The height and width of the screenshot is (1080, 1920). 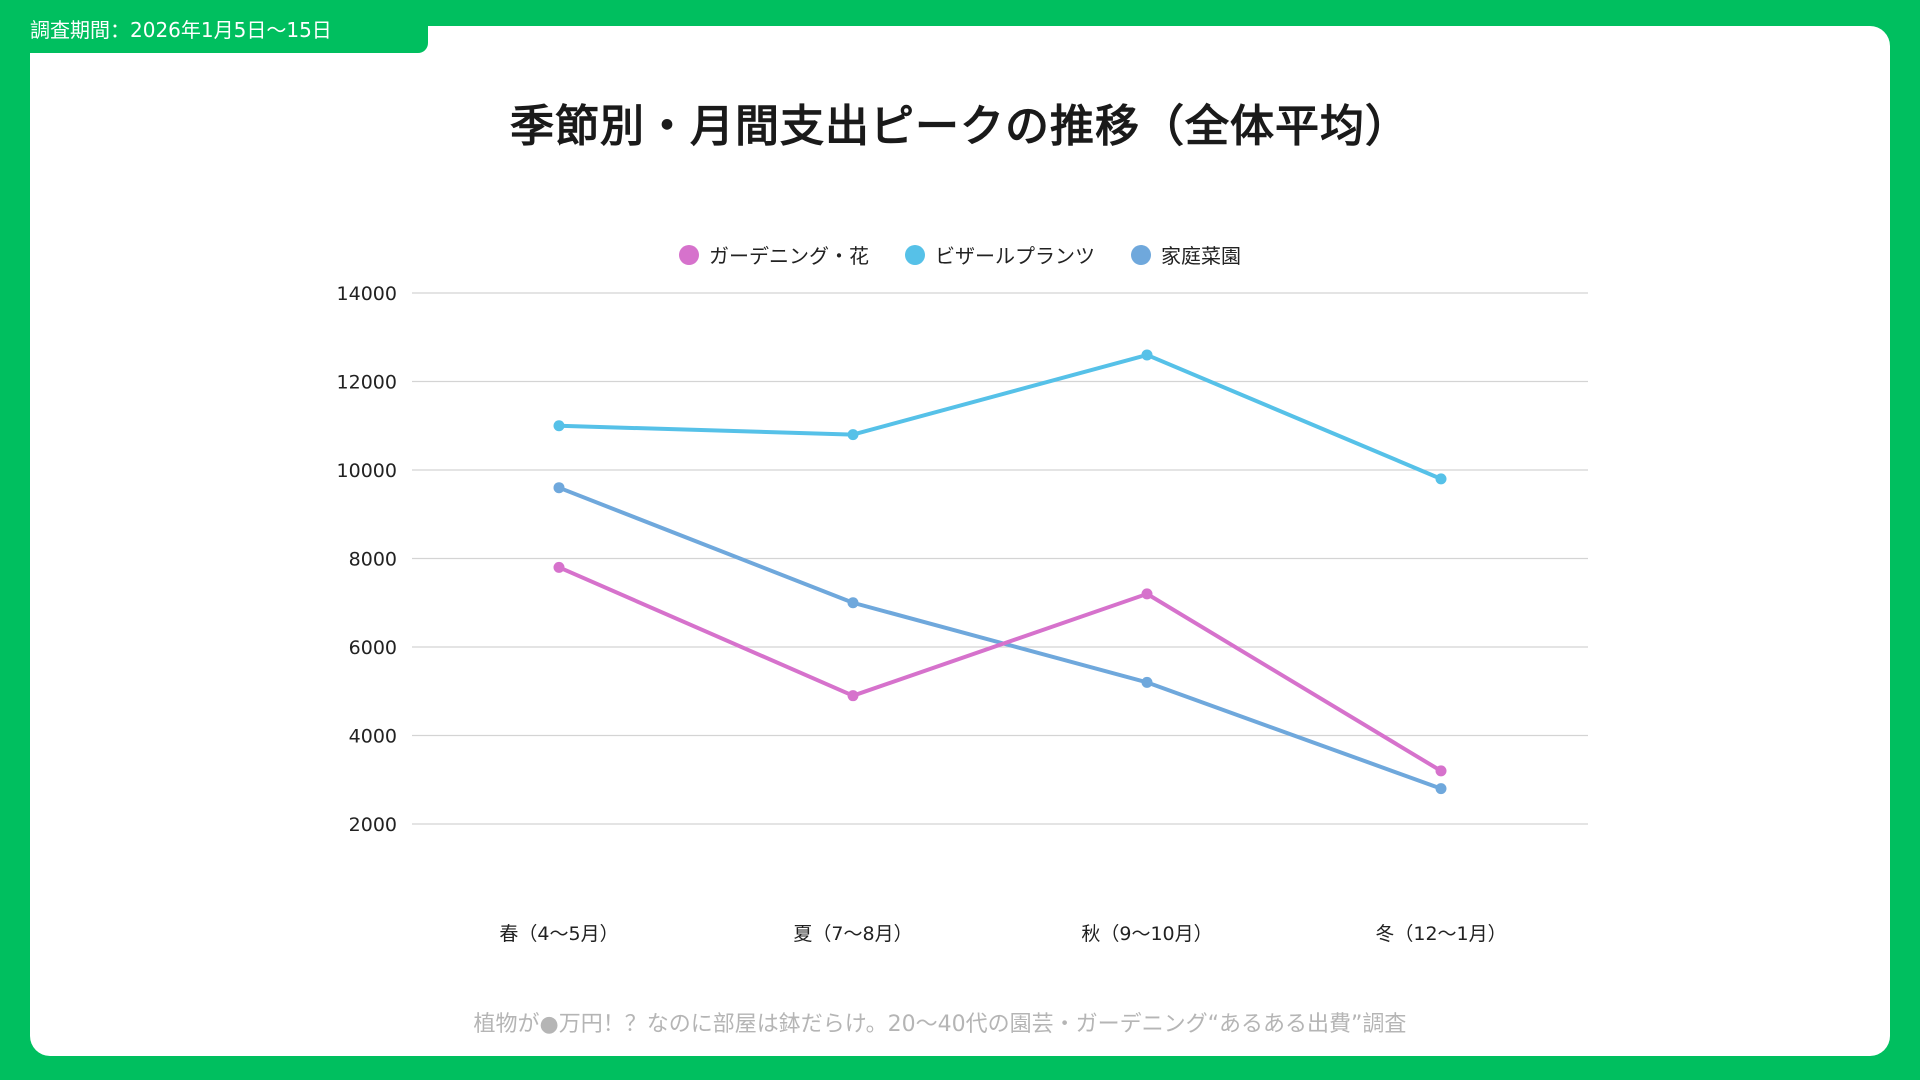 What do you see at coordinates (852, 934) in the screenshot?
I see `x-tick-label: 夏（7〜8月）` at bounding box center [852, 934].